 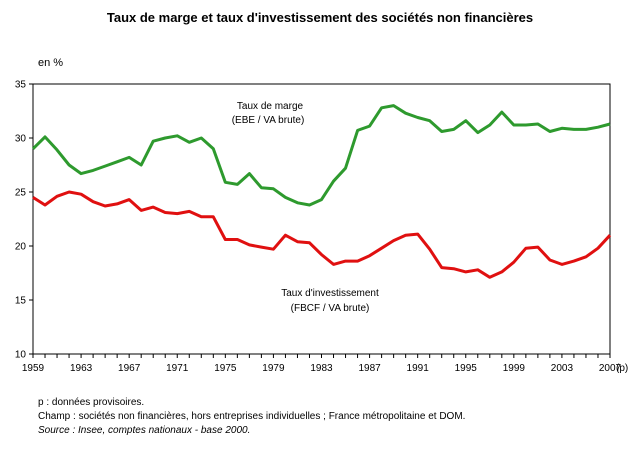 I want to click on x-tick-label: 2007, so click(x=610, y=368).